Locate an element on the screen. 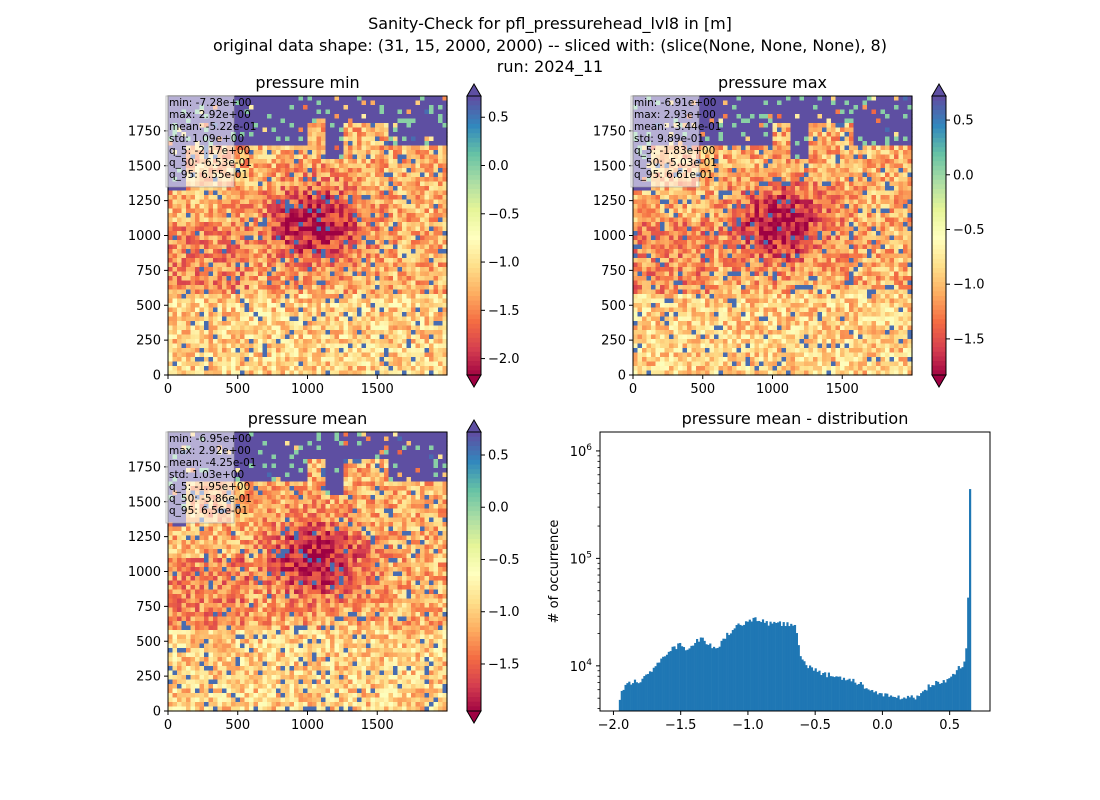 The image size is (1100, 800). colorbar-tick-label: 0.0 is located at coordinates (963, 175).